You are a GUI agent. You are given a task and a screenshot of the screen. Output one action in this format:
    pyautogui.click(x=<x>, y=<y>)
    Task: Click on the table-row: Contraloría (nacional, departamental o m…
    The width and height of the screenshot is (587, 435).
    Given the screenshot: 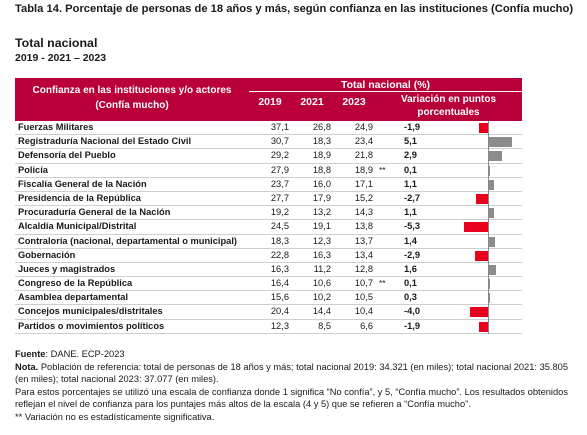 What is the action you would take?
    pyautogui.click(x=268, y=242)
    